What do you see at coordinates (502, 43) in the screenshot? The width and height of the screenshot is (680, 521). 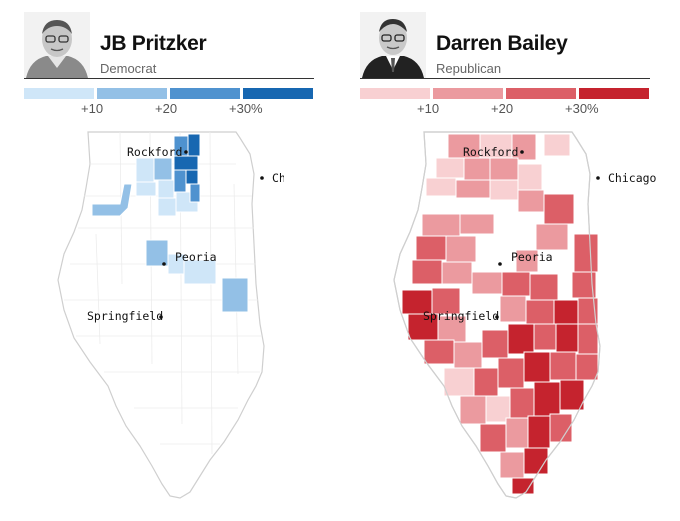 I see `candidate-name: Darren Bailey` at bounding box center [502, 43].